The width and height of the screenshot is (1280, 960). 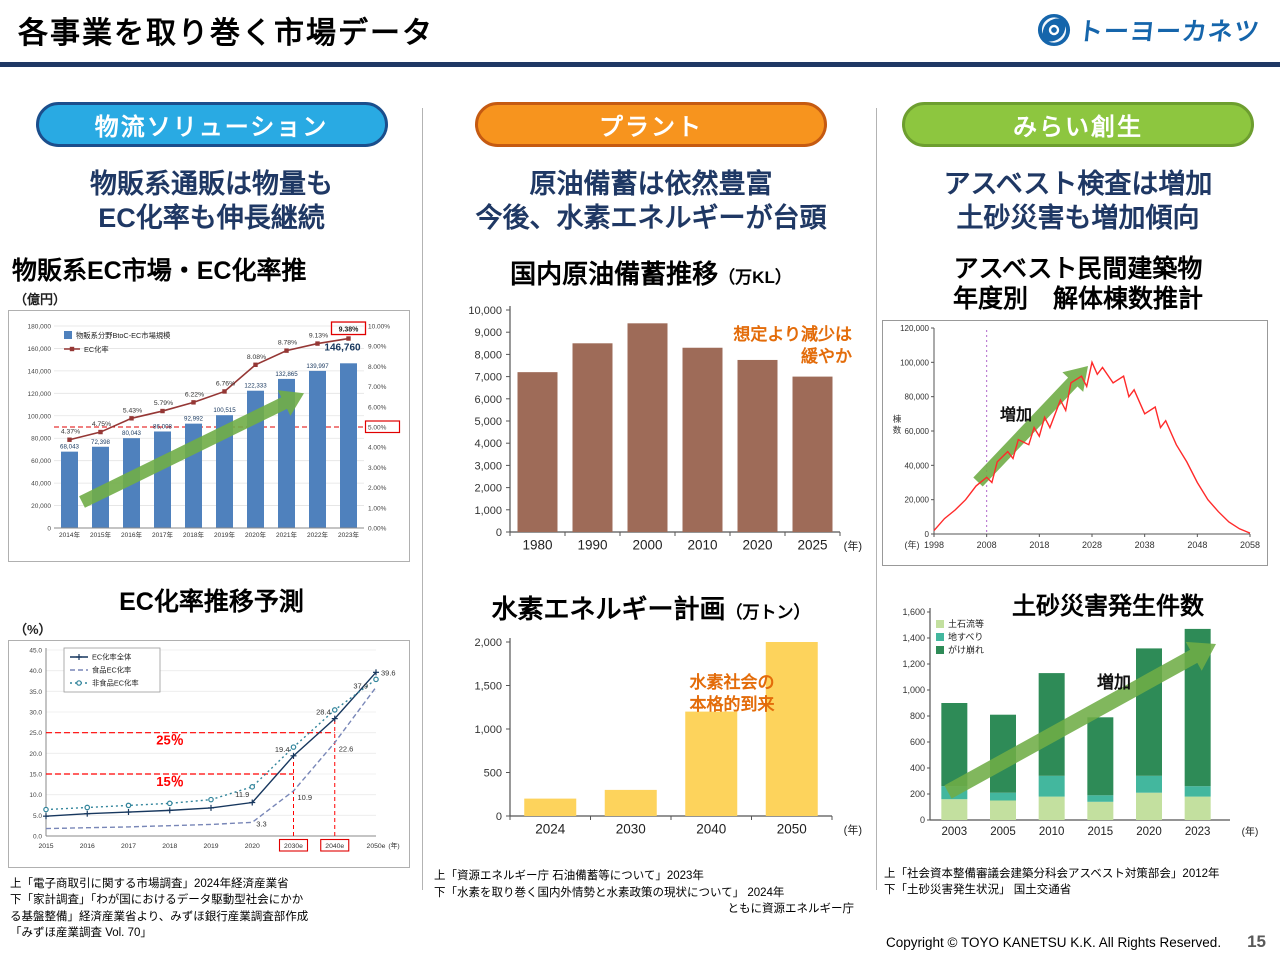 What do you see at coordinates (123, 335) in the screenshot?
I see `svg-text: 物販系分野BtoC-EC市場規模` at bounding box center [123, 335].